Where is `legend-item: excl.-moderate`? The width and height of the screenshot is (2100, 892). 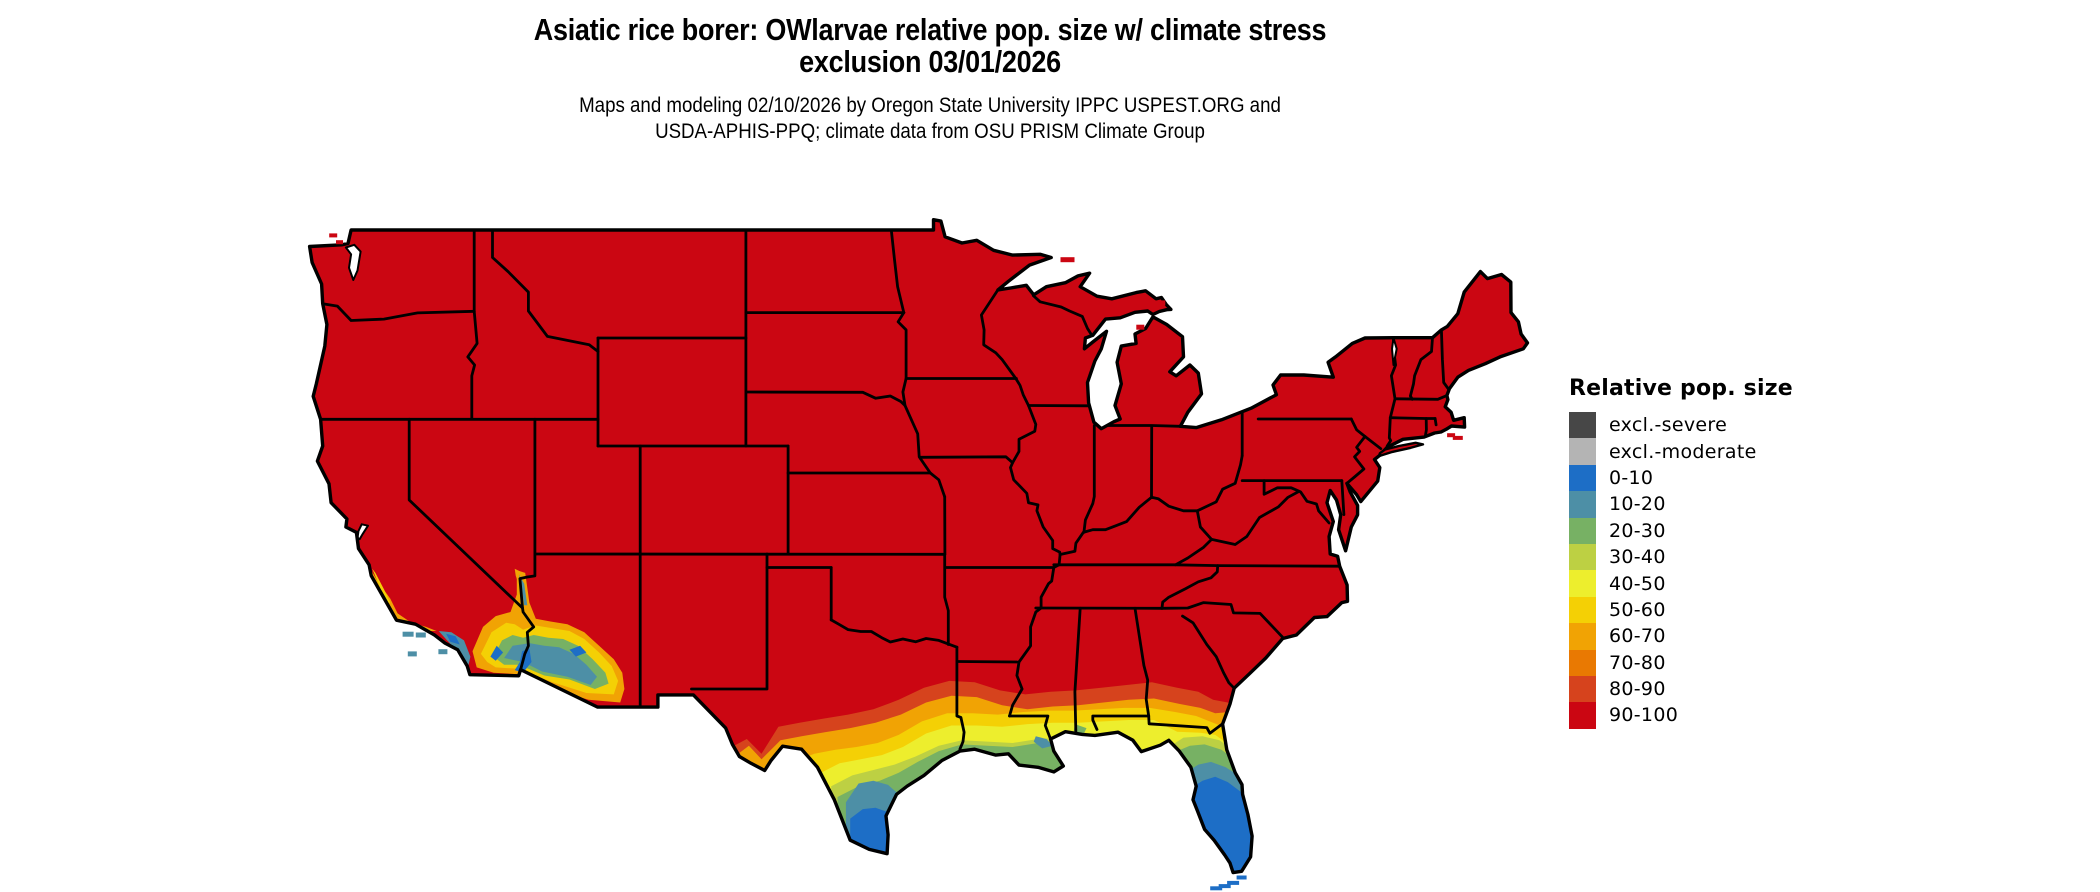 legend-item: excl.-moderate is located at coordinates (1681, 451).